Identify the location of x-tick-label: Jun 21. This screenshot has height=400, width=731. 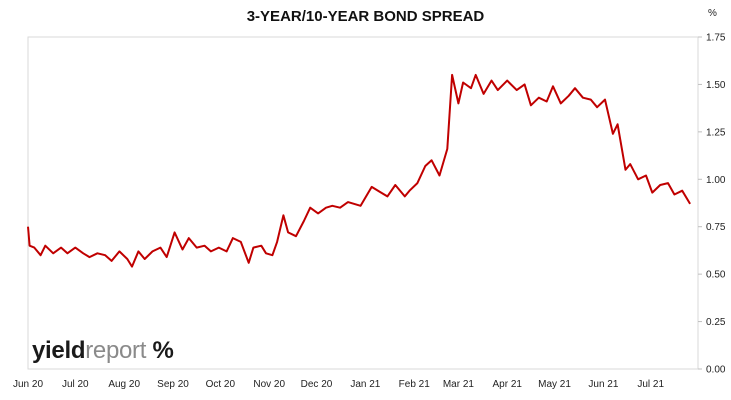
(603, 384).